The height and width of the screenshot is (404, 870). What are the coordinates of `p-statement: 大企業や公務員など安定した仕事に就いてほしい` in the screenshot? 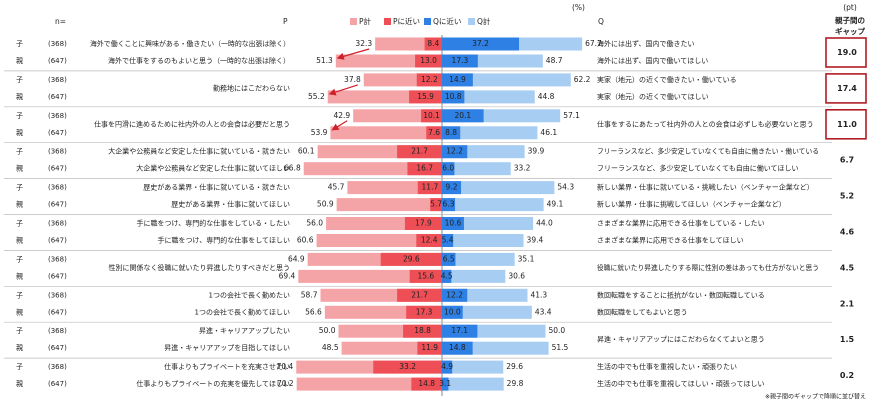 It's located at (213, 168).